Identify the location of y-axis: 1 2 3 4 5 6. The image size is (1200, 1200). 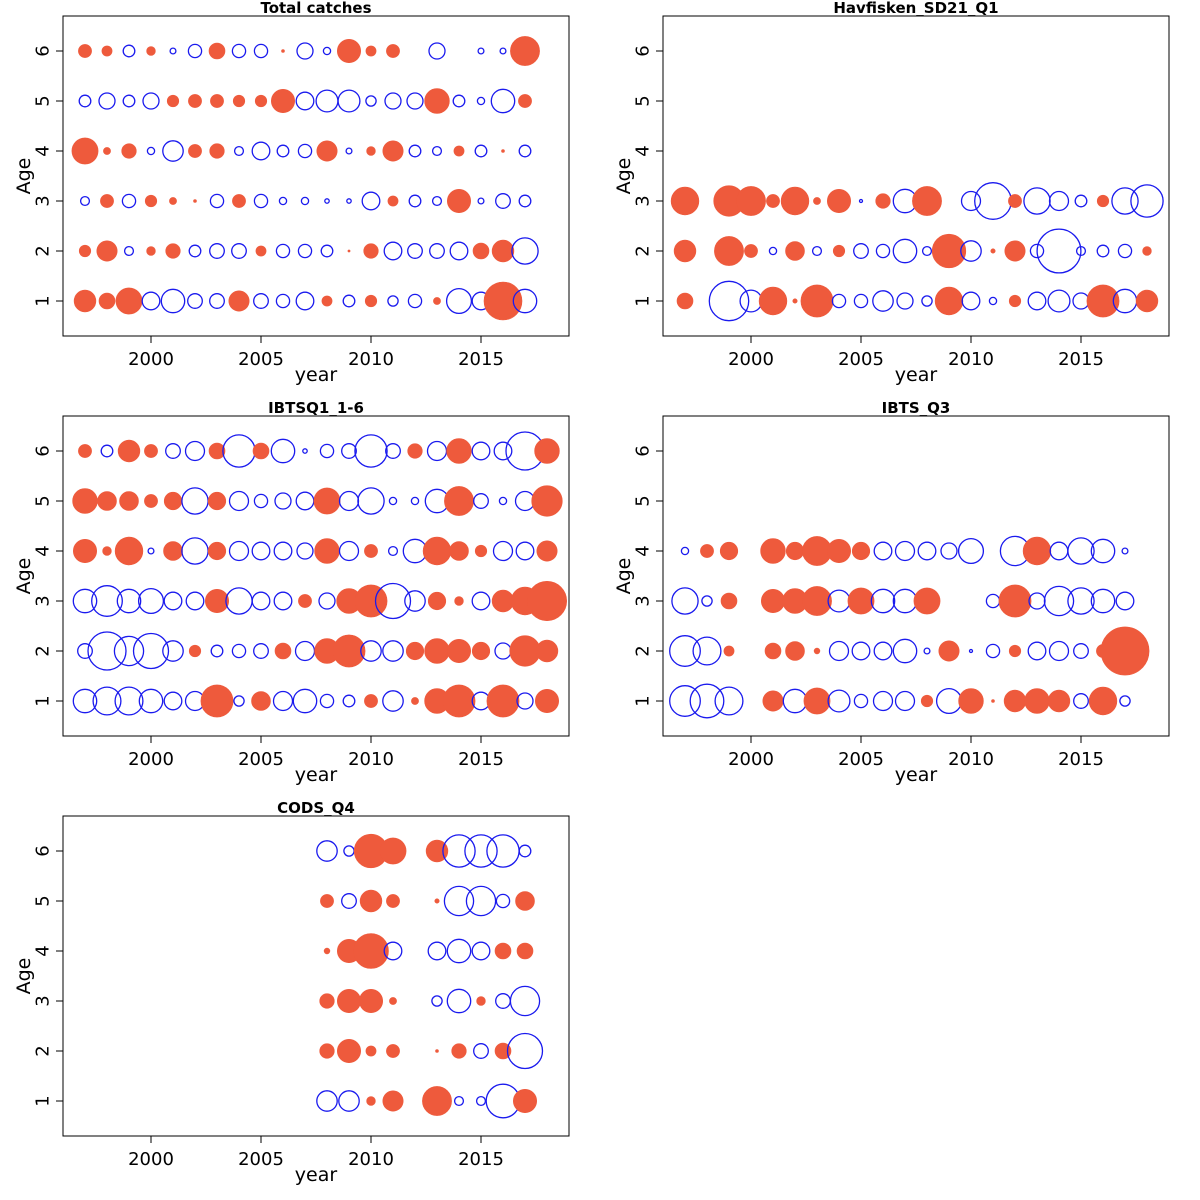
(647, 576).